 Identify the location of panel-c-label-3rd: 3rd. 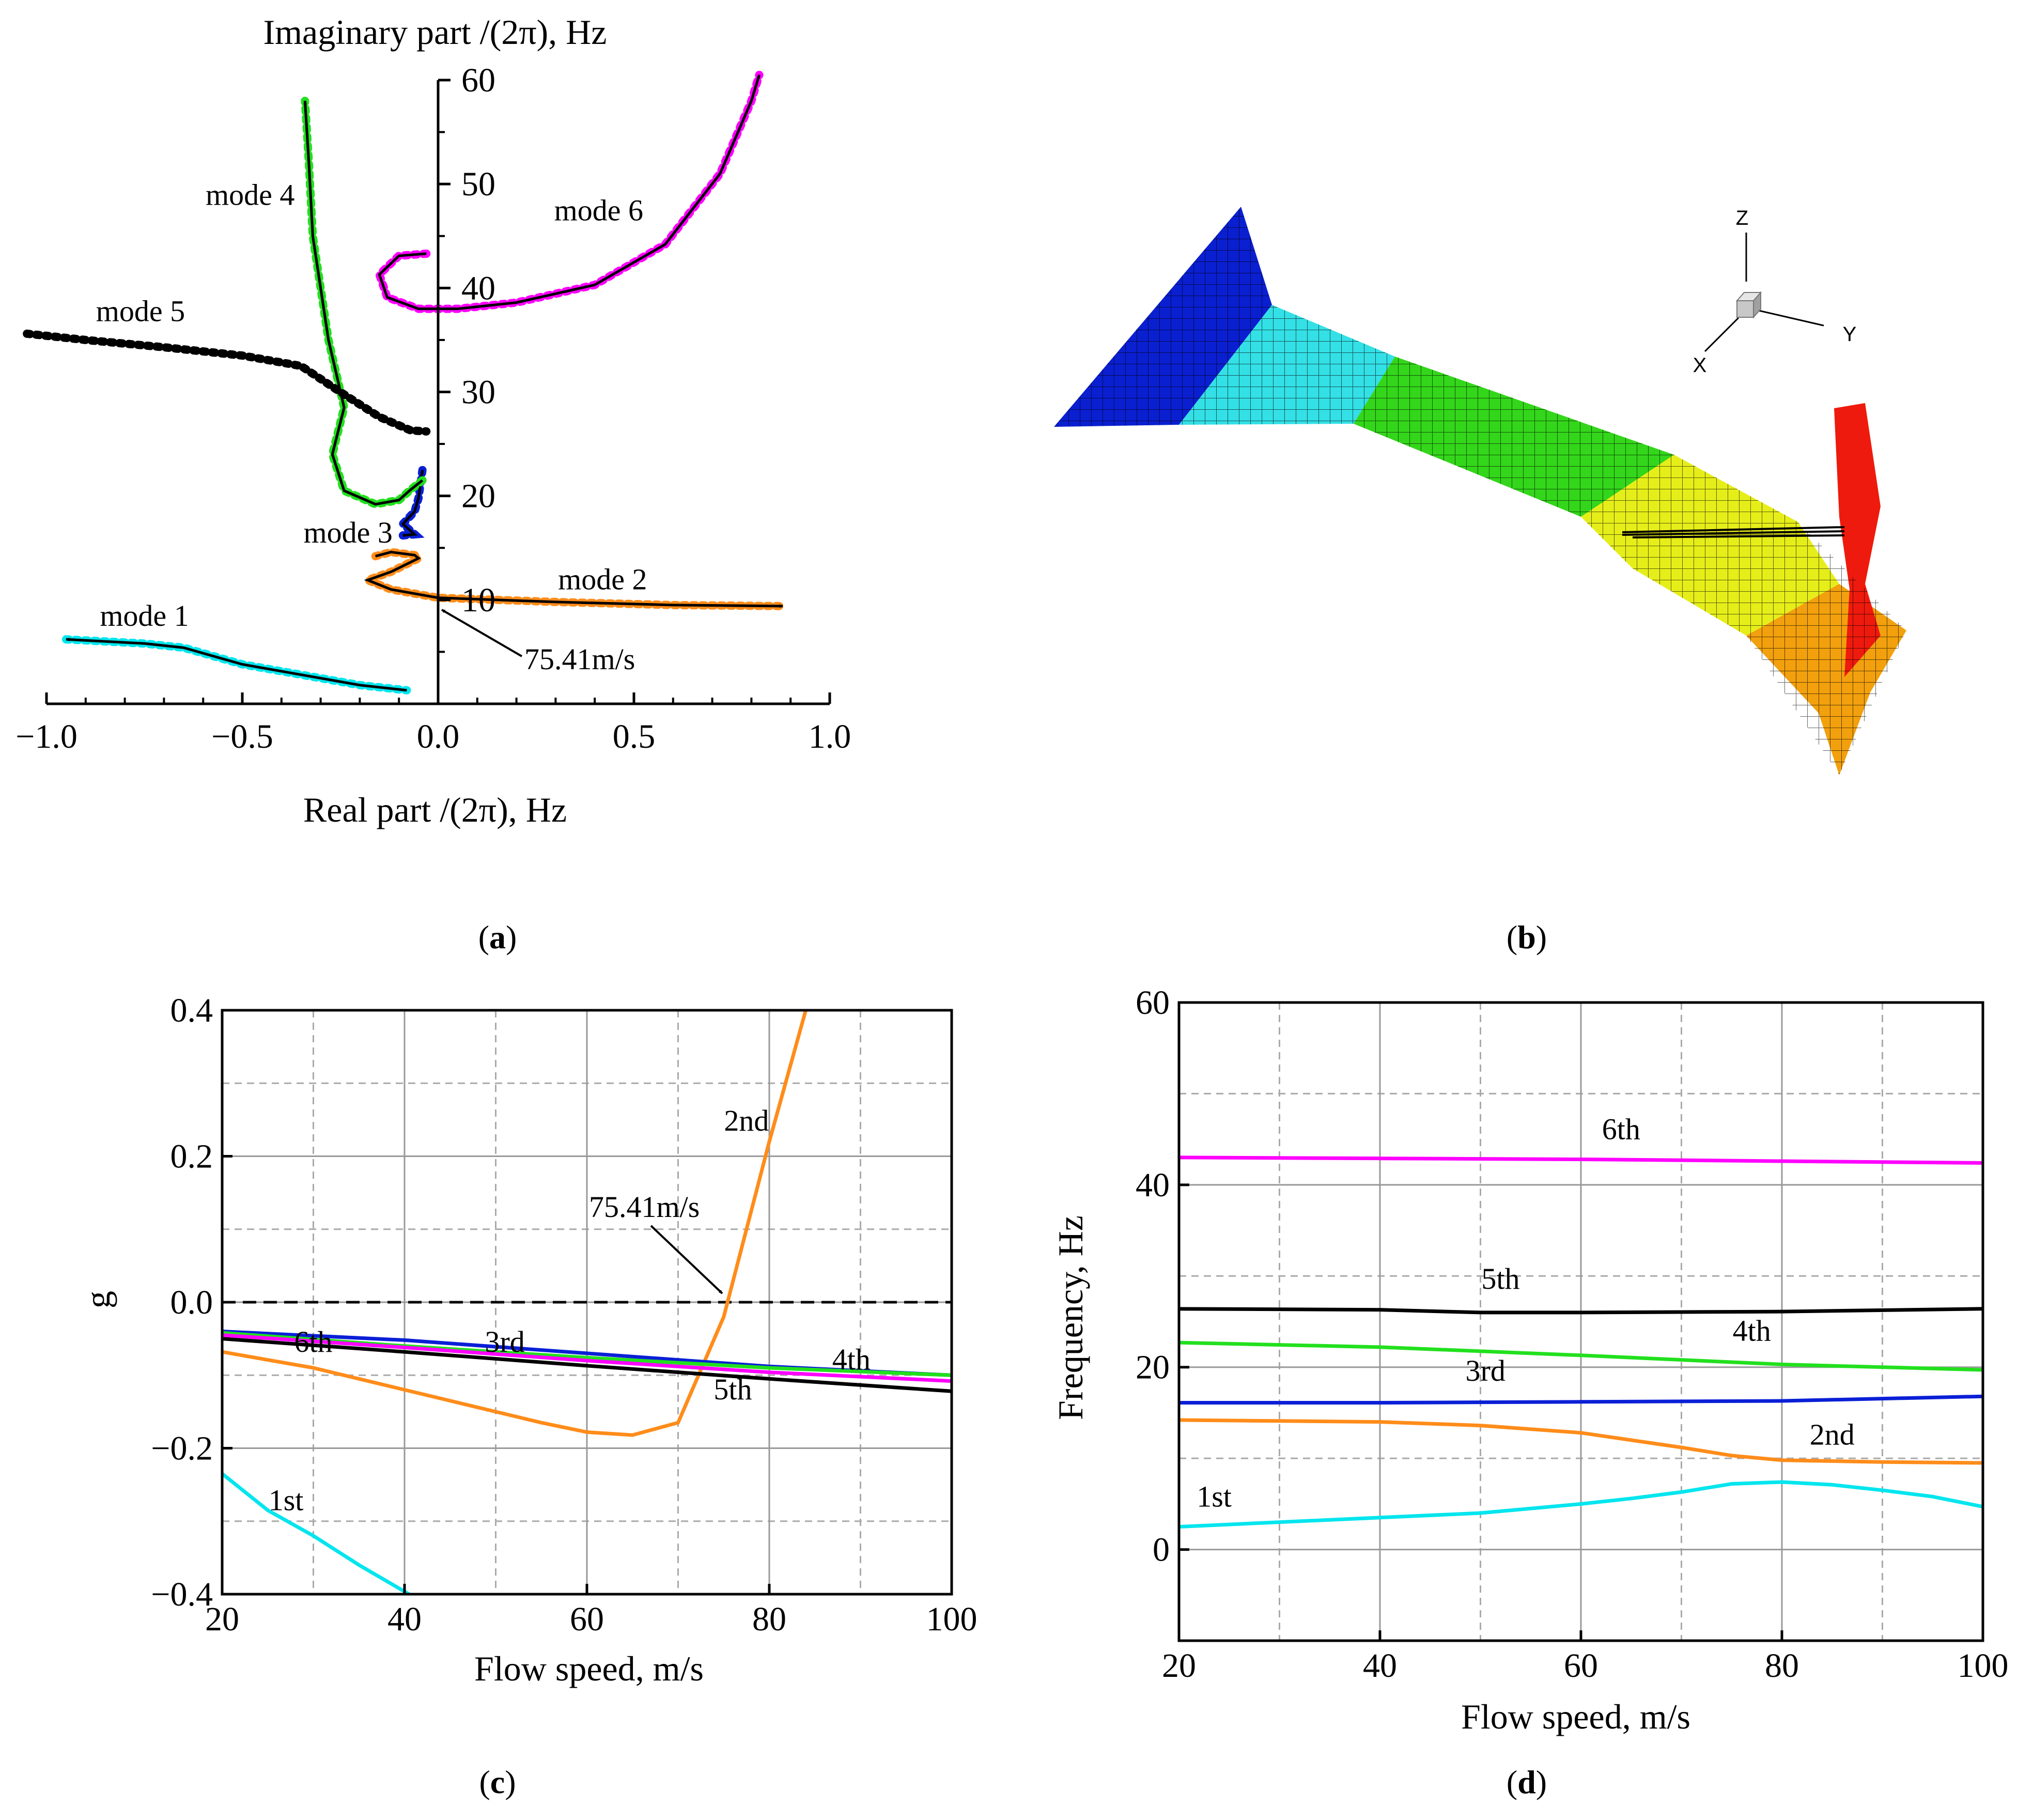
(504, 1342).